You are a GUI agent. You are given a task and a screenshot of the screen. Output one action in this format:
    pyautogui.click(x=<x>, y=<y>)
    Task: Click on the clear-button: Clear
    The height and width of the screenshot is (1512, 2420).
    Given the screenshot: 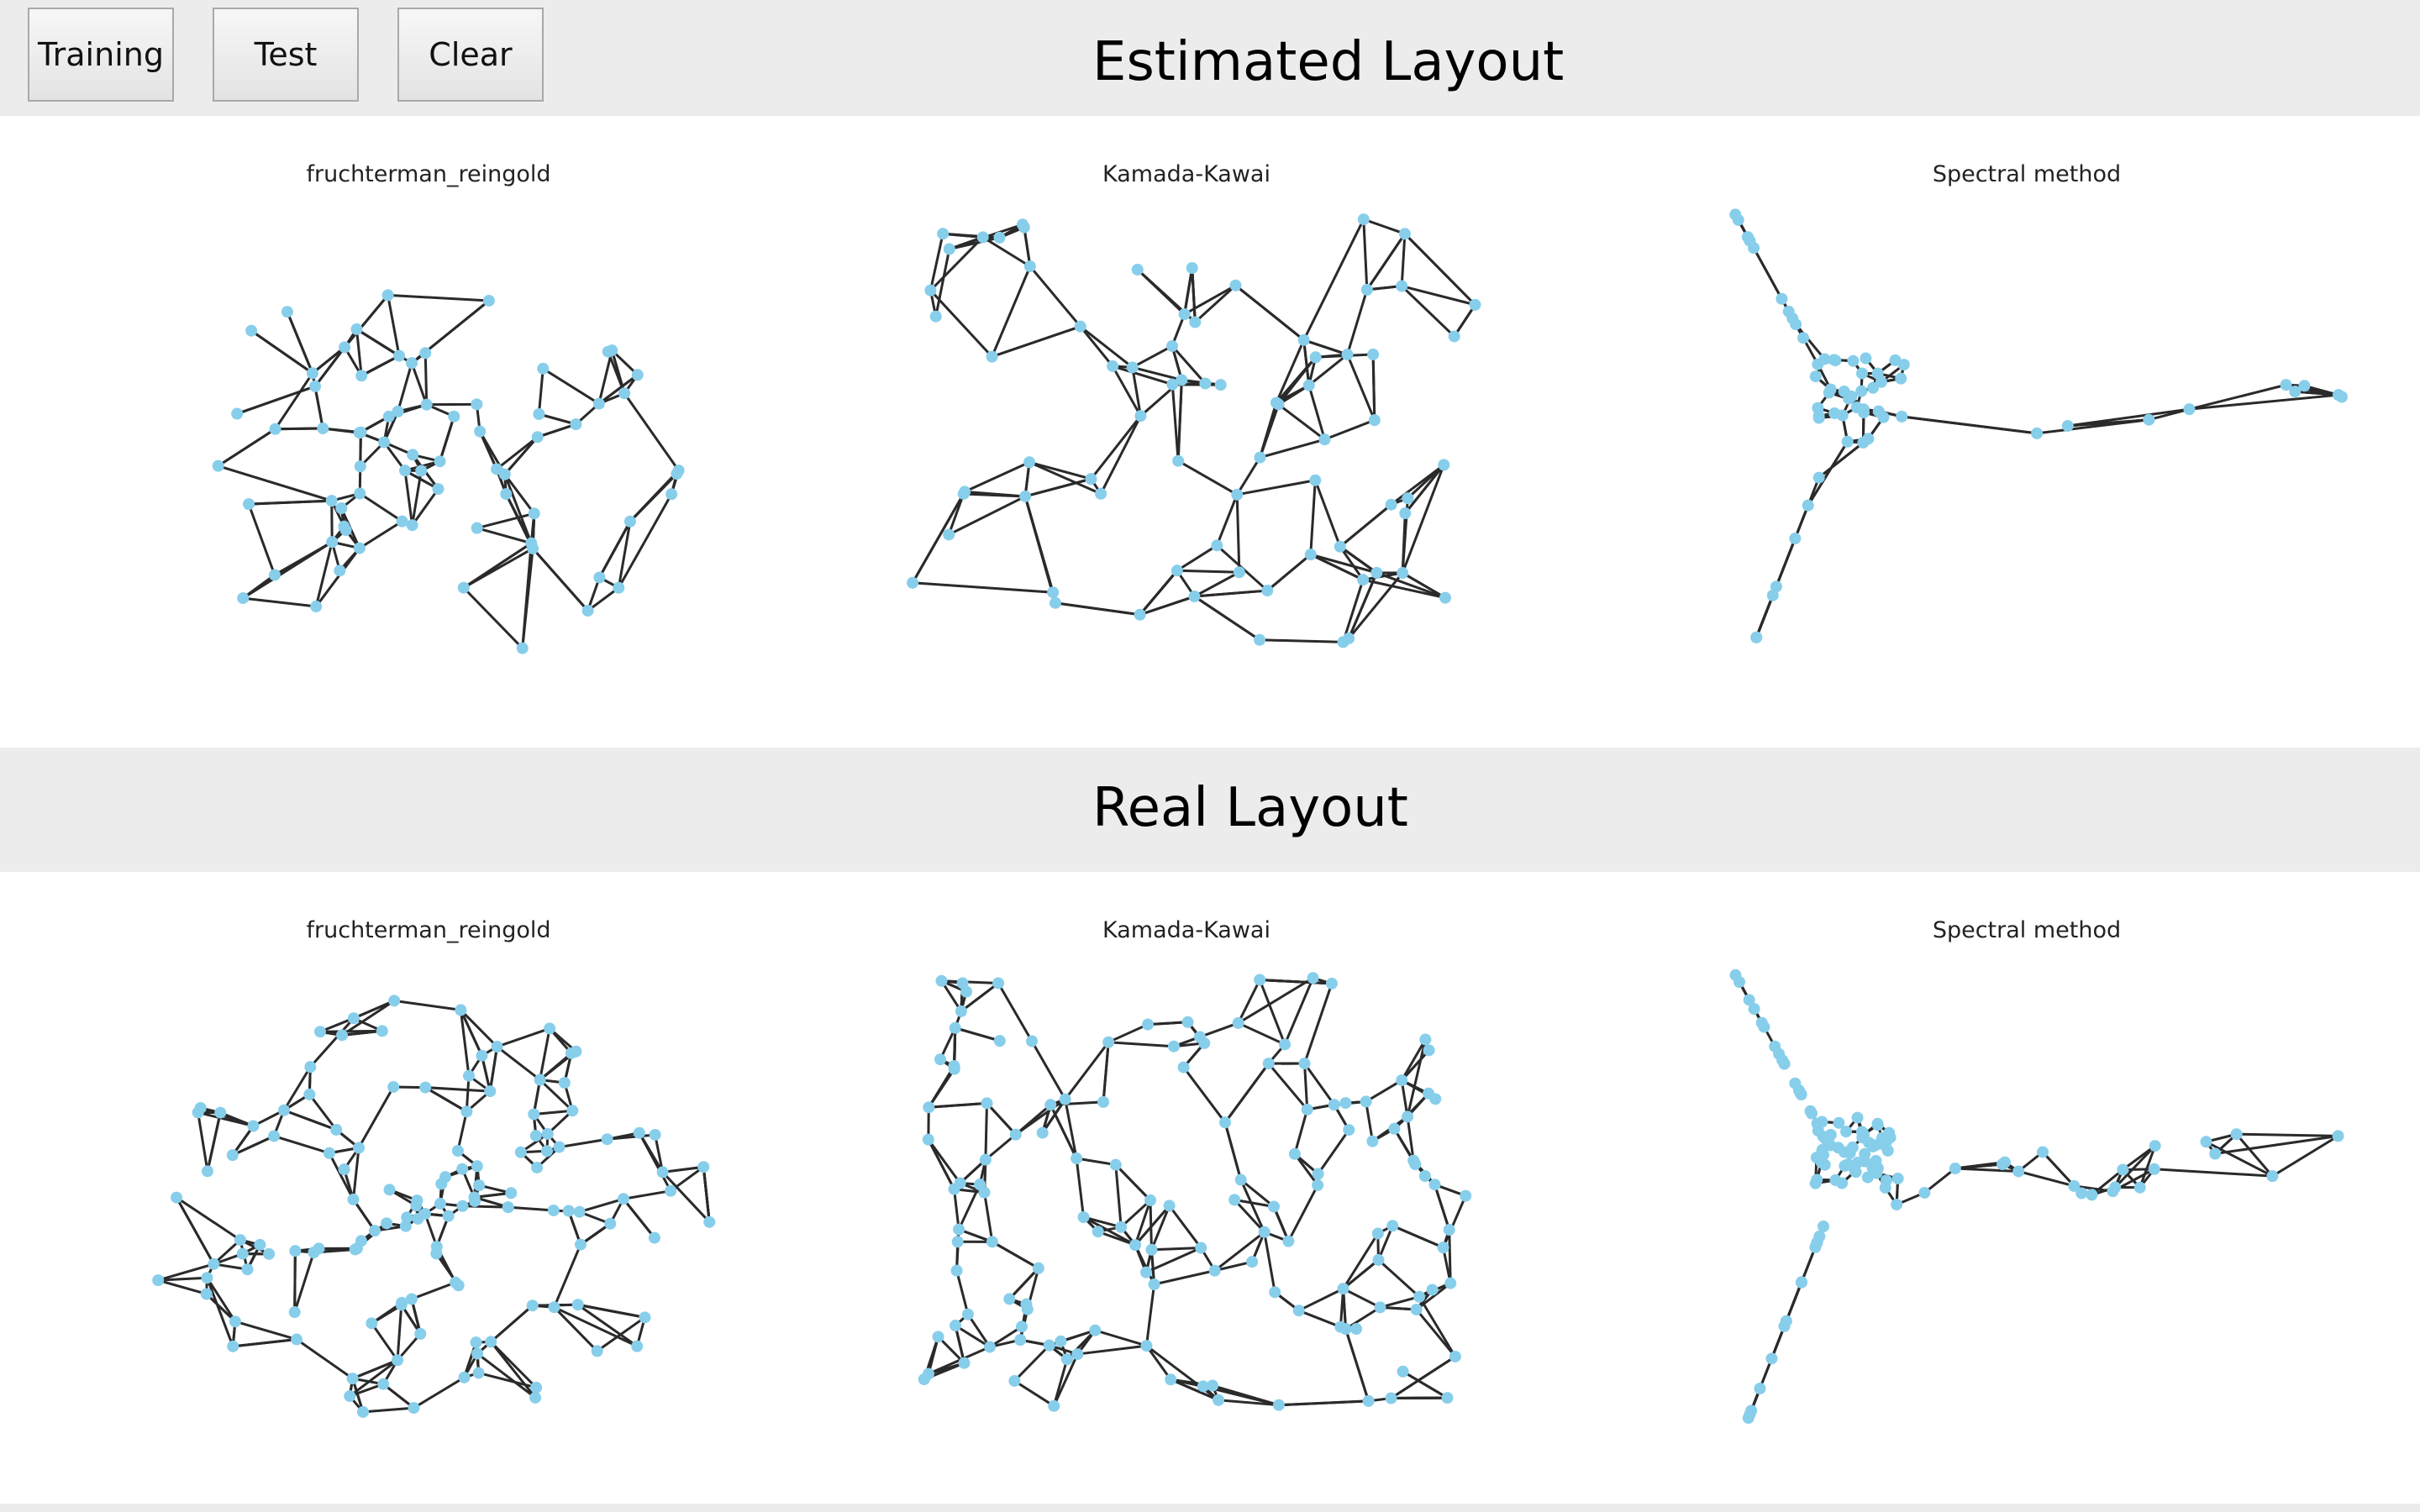 What is the action you would take?
    pyautogui.click(x=470, y=55)
    